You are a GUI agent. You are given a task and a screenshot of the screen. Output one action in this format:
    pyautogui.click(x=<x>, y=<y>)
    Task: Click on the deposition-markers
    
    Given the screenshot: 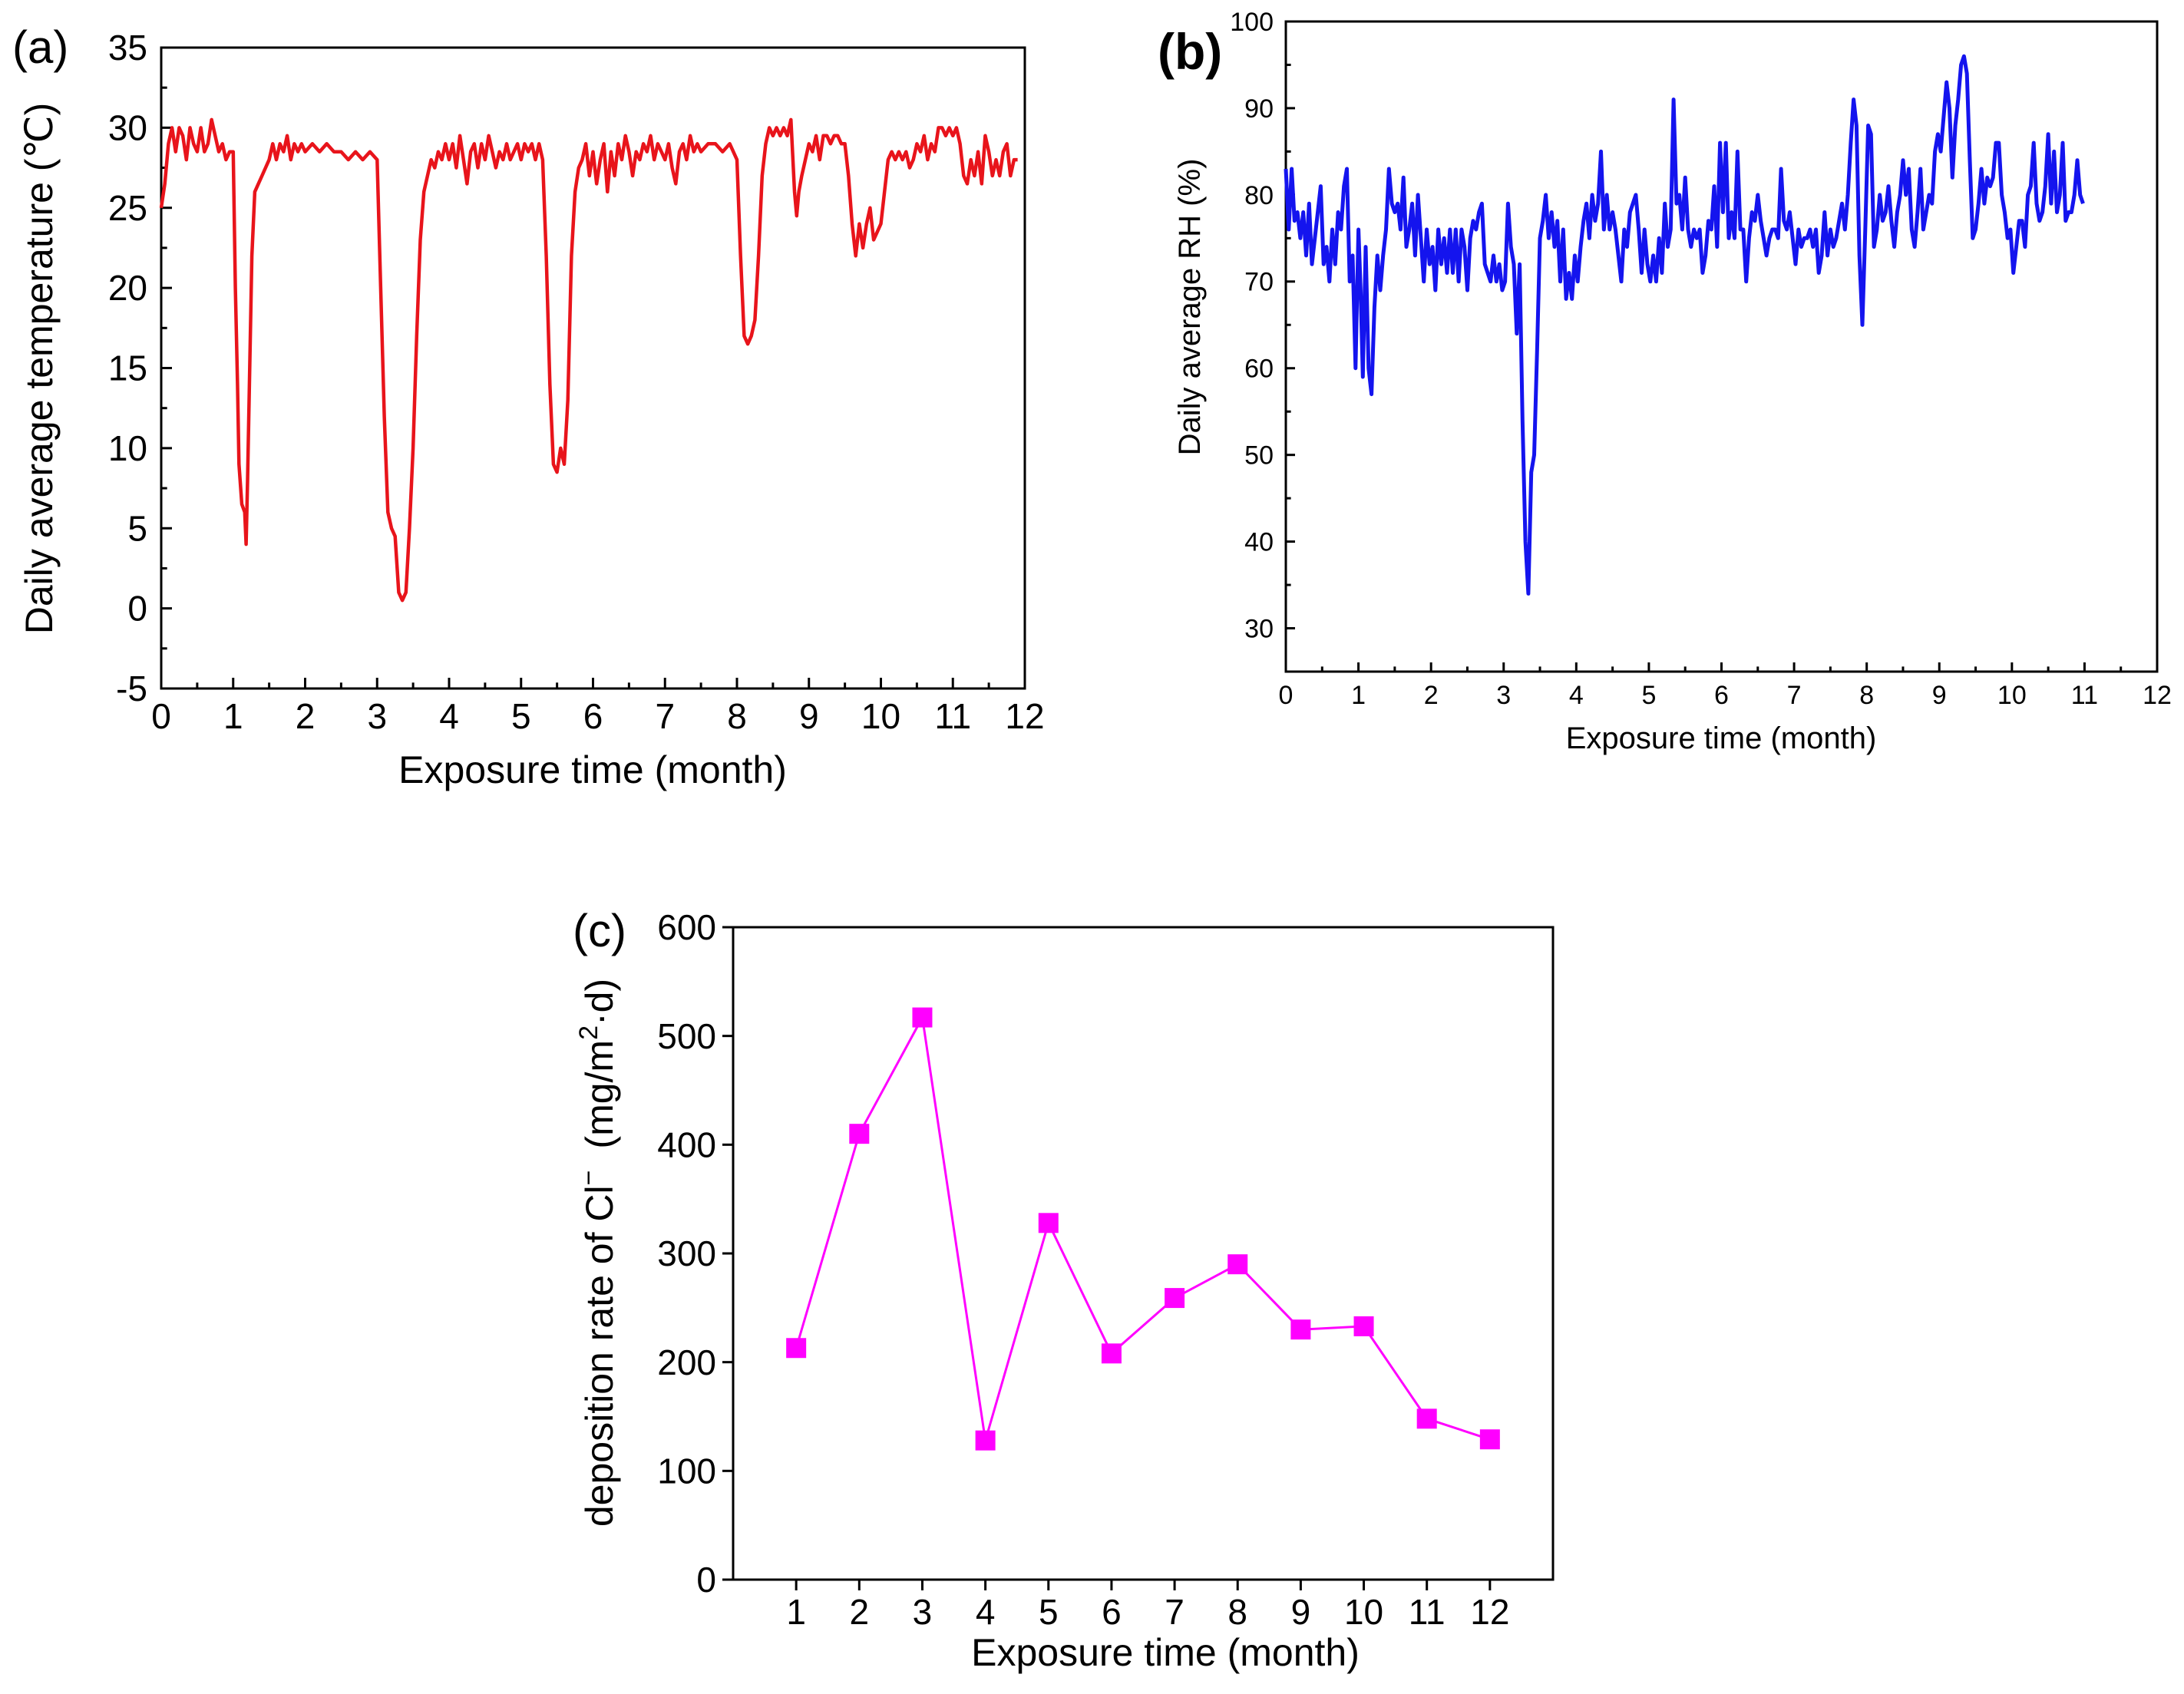 What is the action you would take?
    pyautogui.click(x=1143, y=1229)
    